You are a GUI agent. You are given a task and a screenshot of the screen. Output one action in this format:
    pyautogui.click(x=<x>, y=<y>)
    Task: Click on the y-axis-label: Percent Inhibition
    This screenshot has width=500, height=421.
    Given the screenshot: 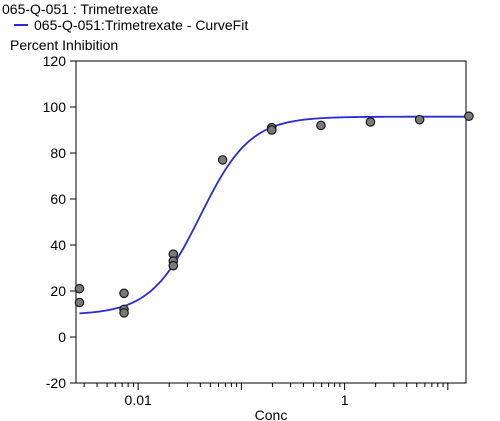 What is the action you would take?
    pyautogui.click(x=64, y=45)
    